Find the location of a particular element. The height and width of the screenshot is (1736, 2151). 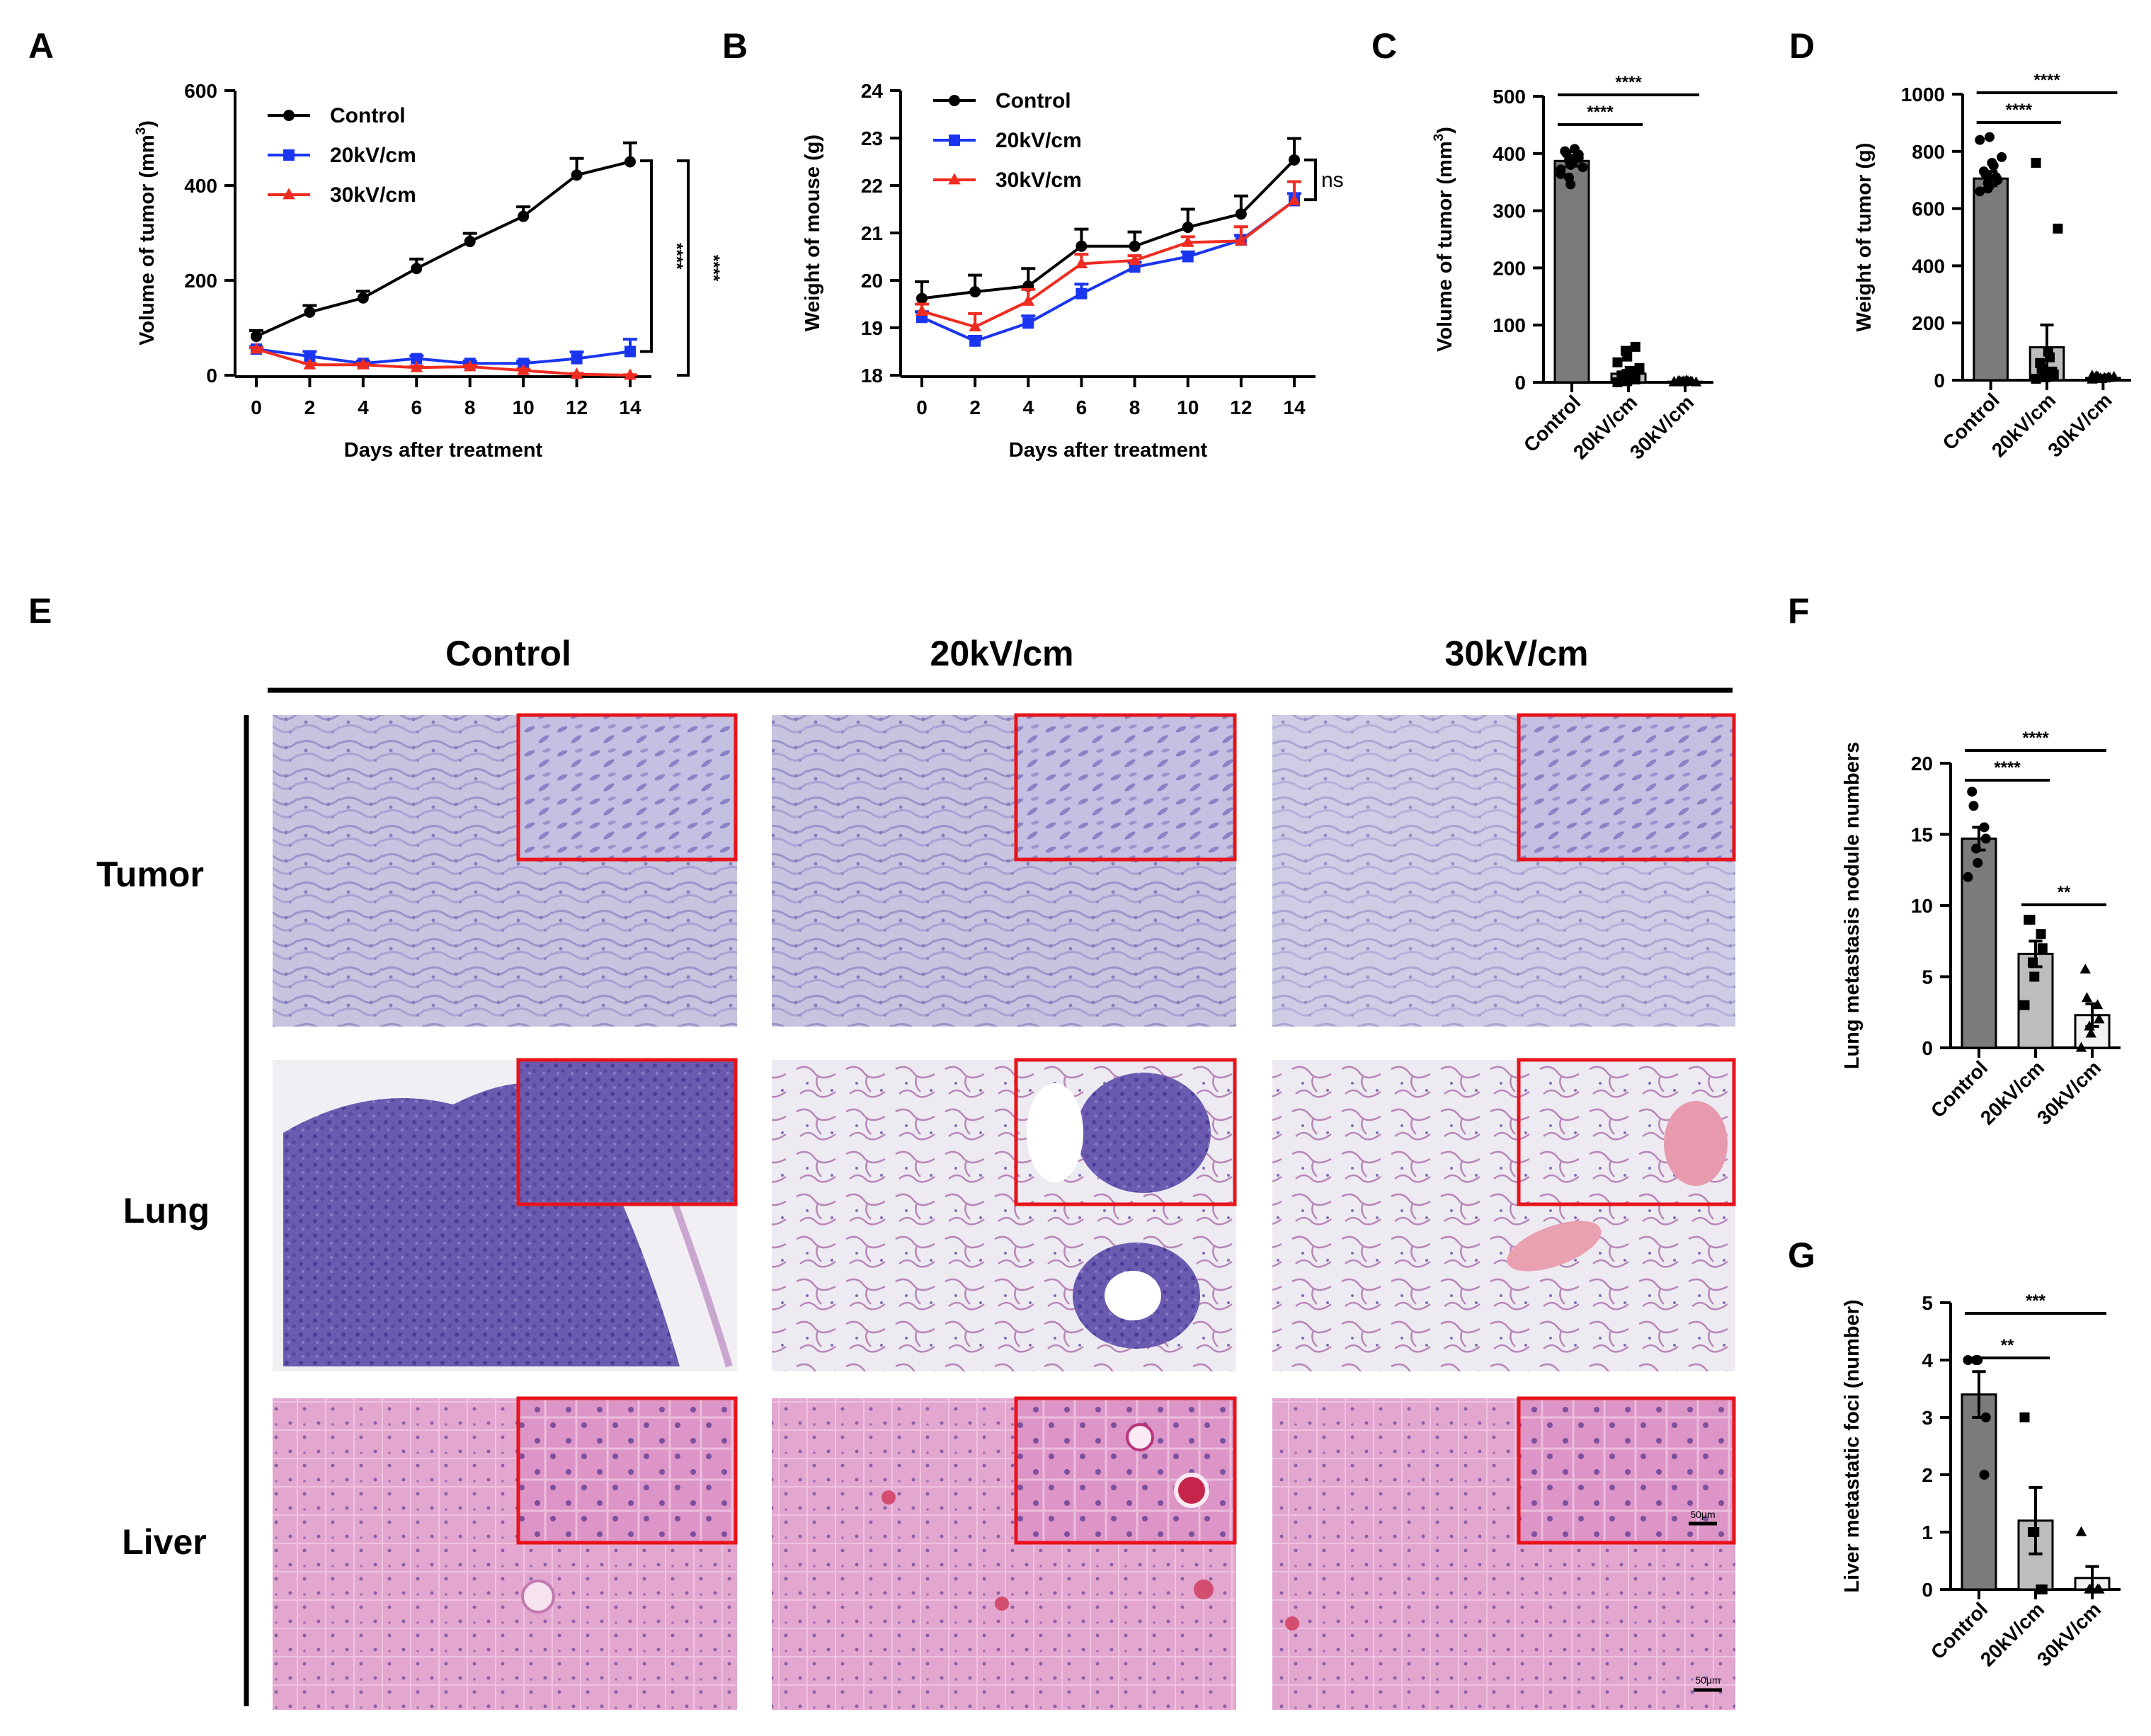

y-axis-title: Weight of tumor (g) is located at coordinates (1864, 238).